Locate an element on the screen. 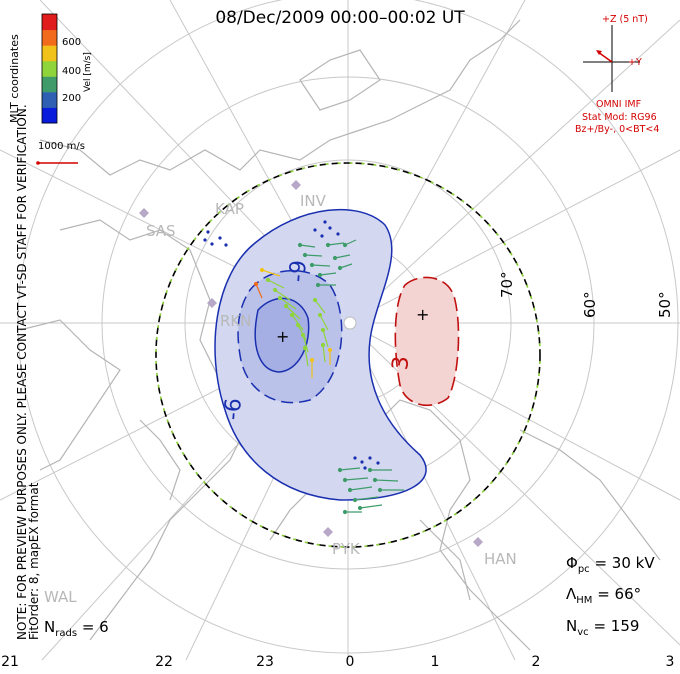 The image size is (680, 674). velocity-scale-vector is located at coordinates (57, 163).